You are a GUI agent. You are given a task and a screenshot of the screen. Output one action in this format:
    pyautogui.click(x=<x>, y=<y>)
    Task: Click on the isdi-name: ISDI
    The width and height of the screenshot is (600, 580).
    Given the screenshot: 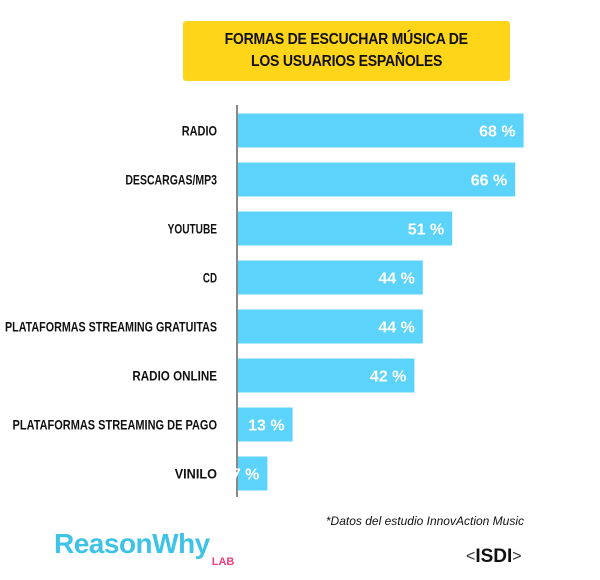 What is the action you would take?
    pyautogui.click(x=494, y=556)
    